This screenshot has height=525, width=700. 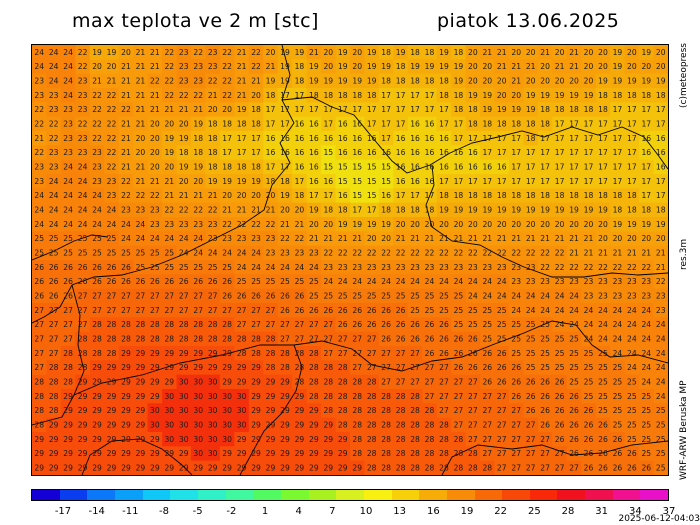 What do you see at coordinates (502, 252) in the screenshot?
I see `temperature-value: 22` at bounding box center [502, 252].